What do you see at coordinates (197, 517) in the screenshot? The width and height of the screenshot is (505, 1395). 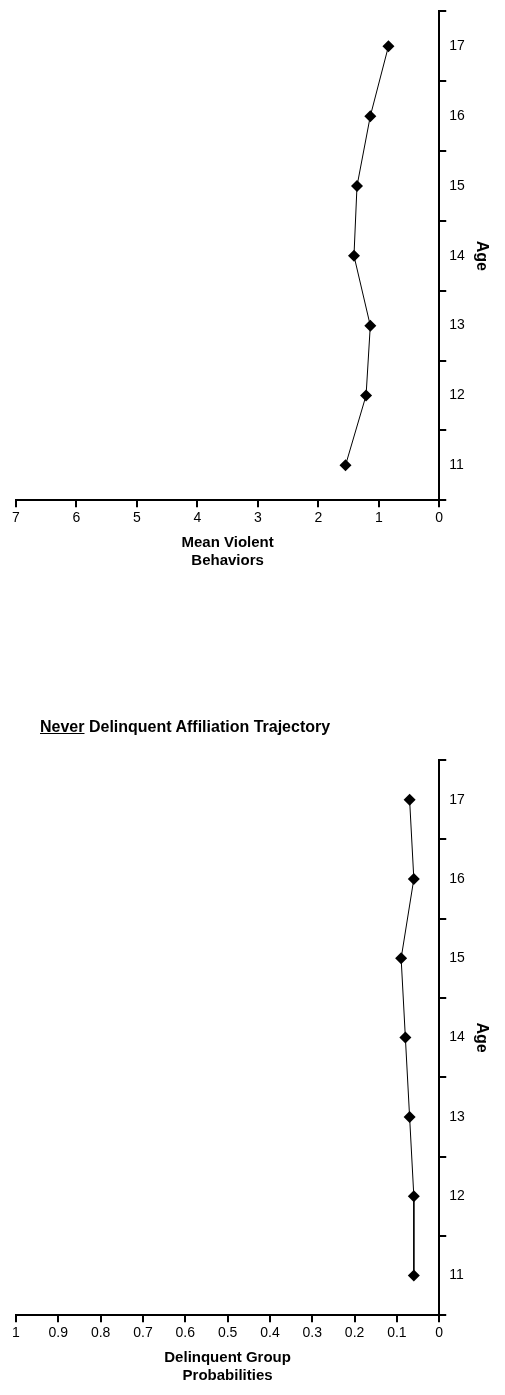 I see `x-tick-label: 4` at bounding box center [197, 517].